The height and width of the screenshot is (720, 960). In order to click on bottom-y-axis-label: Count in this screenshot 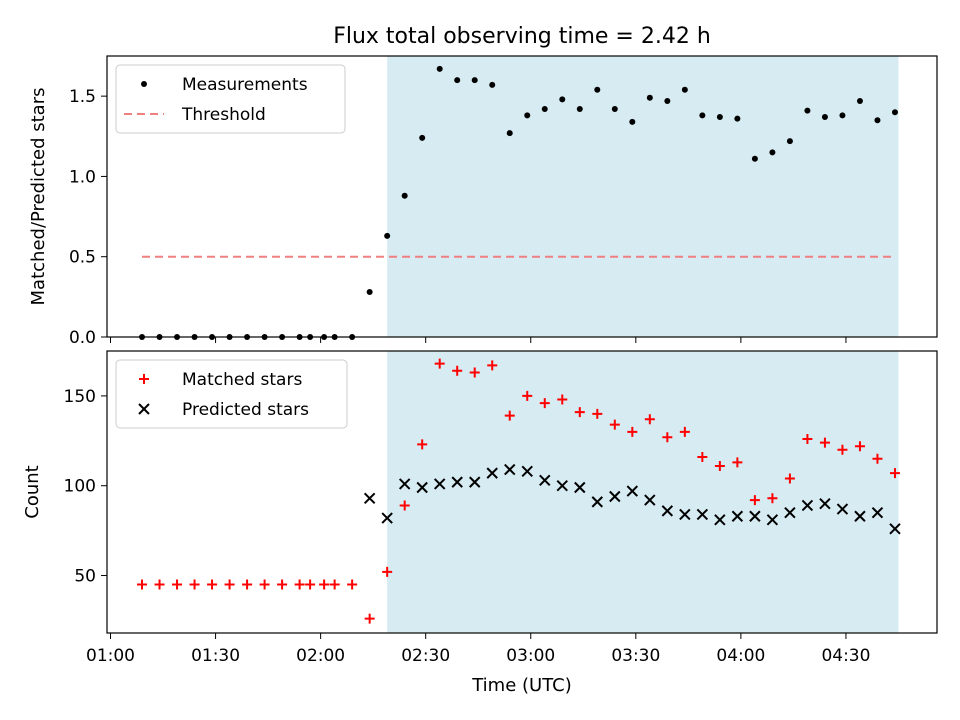, I will do `click(32, 491)`.